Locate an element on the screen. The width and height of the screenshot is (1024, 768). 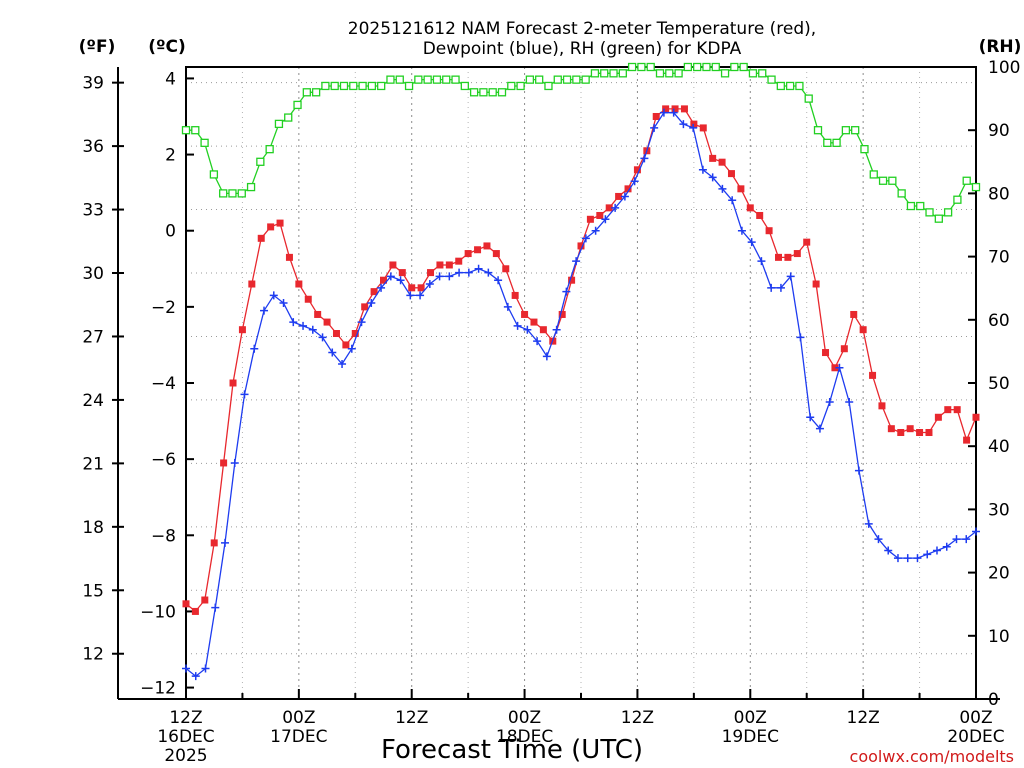
rh-unit-label: (RH) is located at coordinates (1000, 47).